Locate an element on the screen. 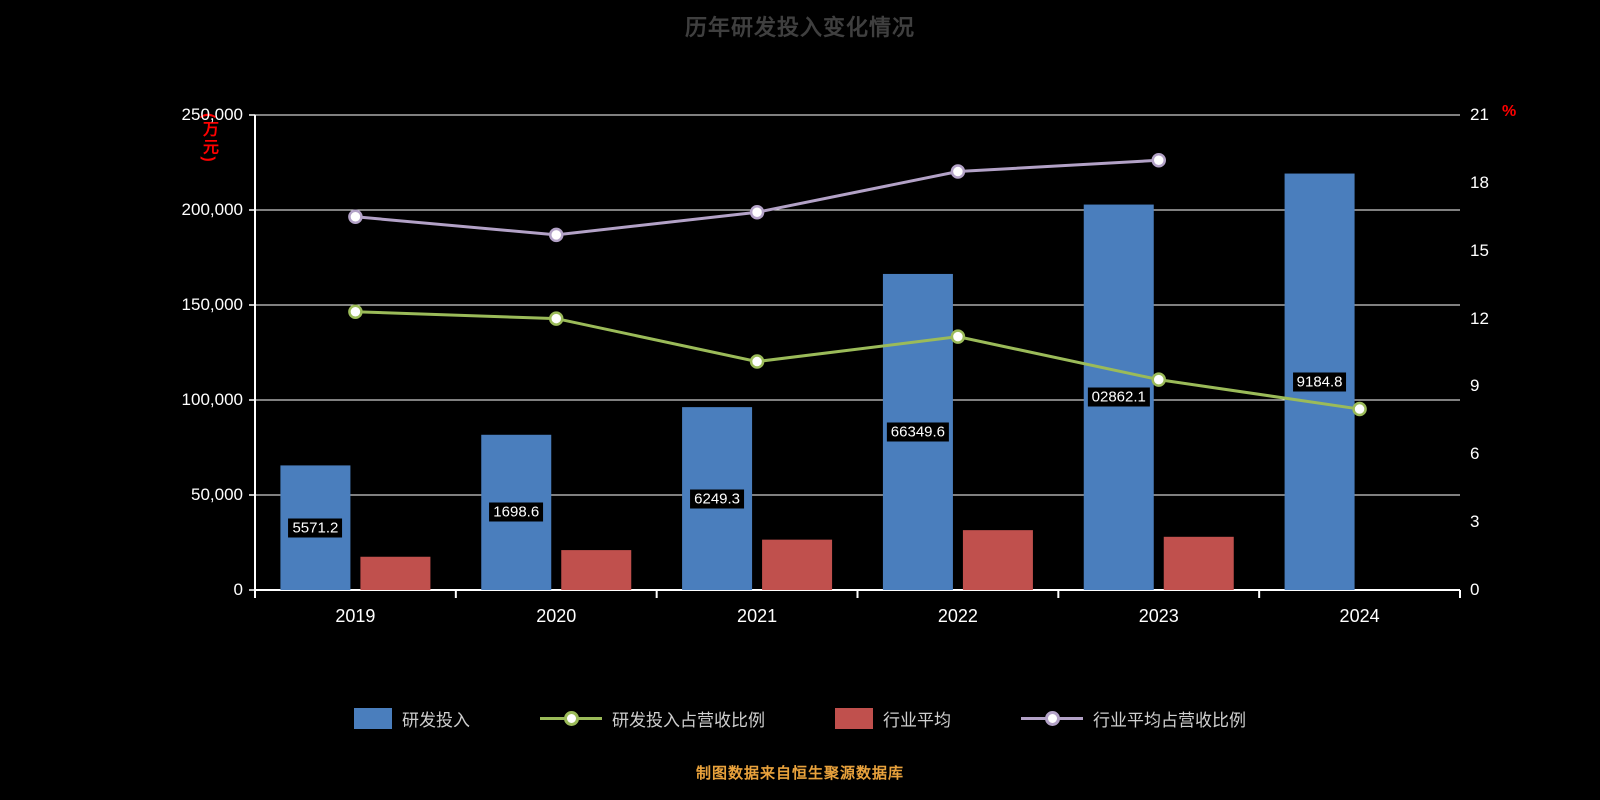 This screenshot has height=800, width=1600. right-axis-tick-label: 9 is located at coordinates (1475, 386).